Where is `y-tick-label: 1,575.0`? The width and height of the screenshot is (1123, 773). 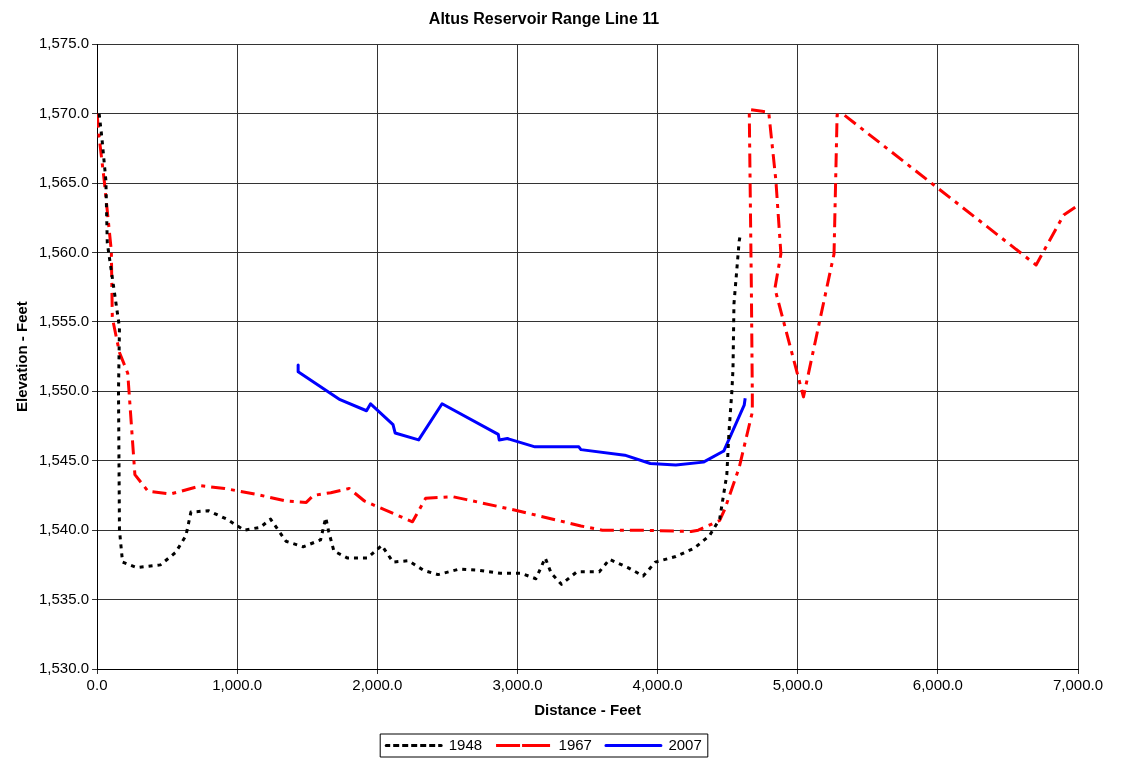 y-tick-label: 1,575.0 is located at coordinates (64, 43).